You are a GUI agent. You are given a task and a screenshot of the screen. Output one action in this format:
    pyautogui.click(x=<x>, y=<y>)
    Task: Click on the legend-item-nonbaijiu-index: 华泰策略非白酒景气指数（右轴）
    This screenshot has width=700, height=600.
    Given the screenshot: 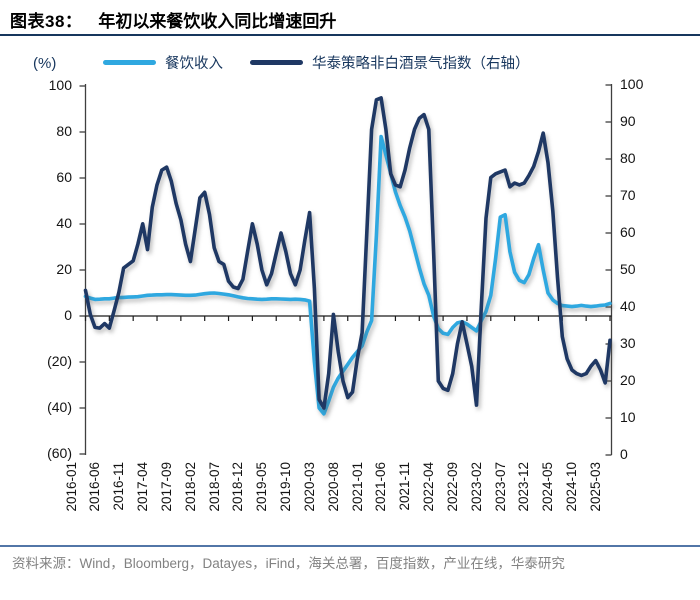 What is the action you would take?
    pyautogui.click(x=390, y=62)
    